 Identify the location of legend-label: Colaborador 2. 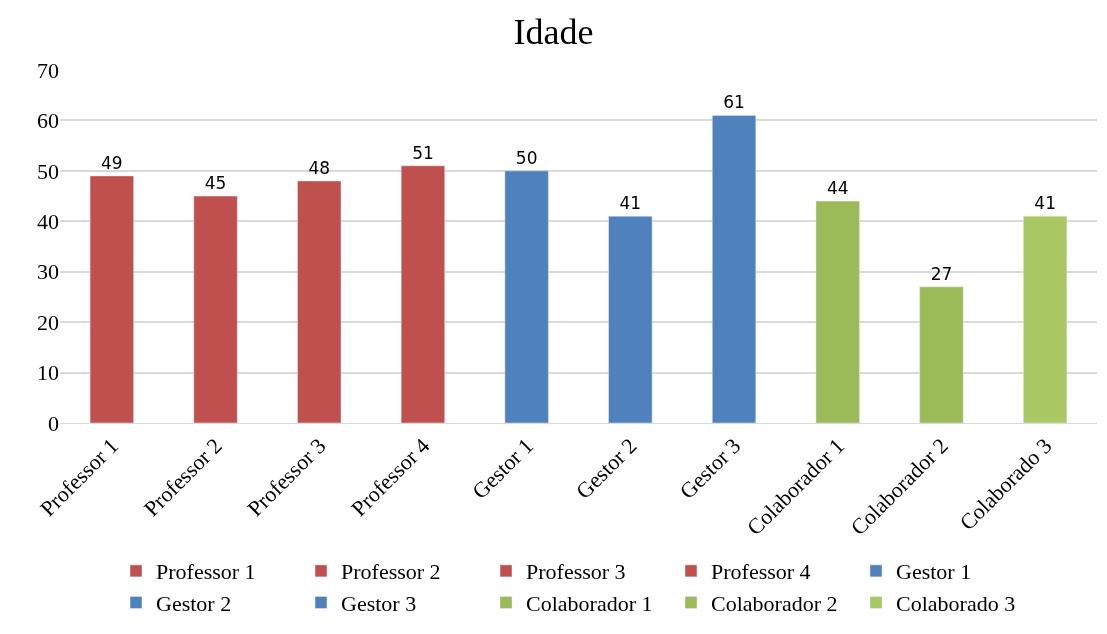
(774, 604).